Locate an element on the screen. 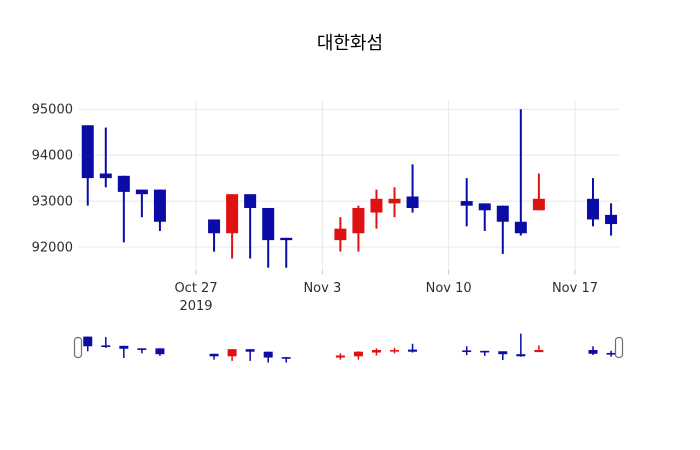 This screenshot has width=700, height=450. candle-2019-11-04-mini is located at coordinates (340, 356).